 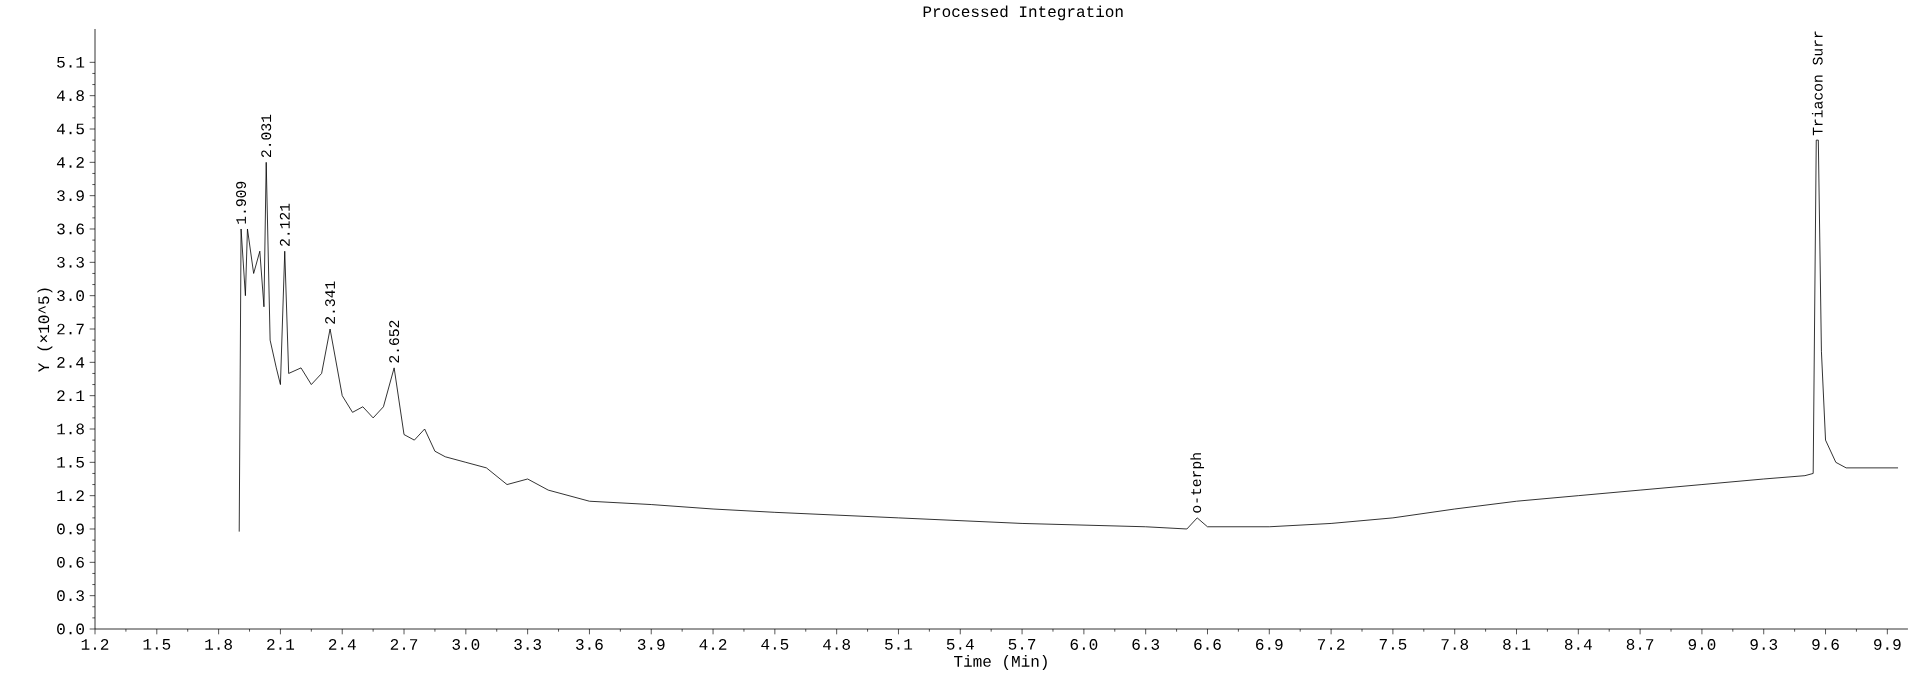 What do you see at coordinates (342, 644) in the screenshot?
I see `x-tick-label: 2.4` at bounding box center [342, 644].